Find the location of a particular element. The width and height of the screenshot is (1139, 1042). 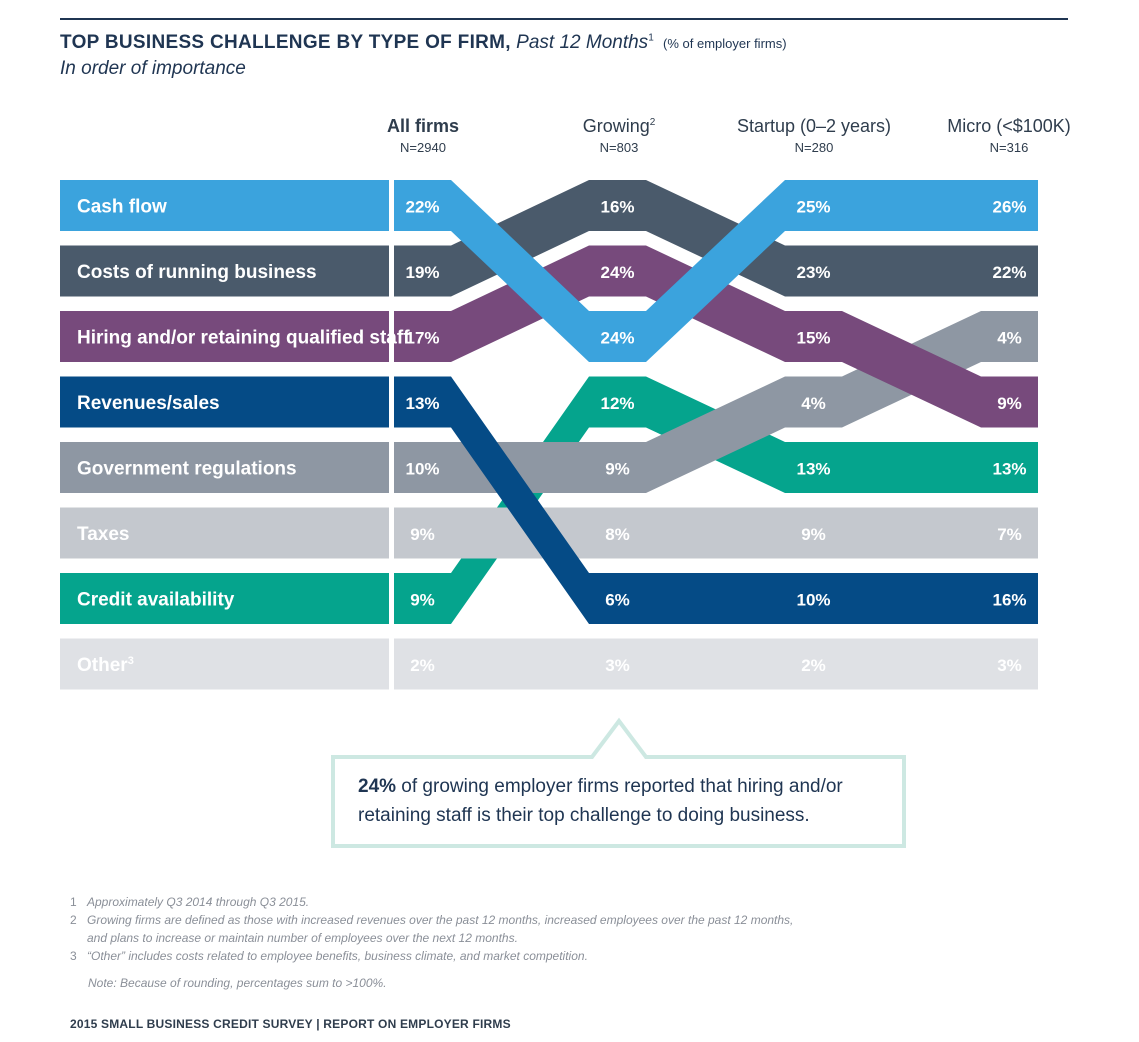

value-label: 19% is located at coordinates (422, 272).